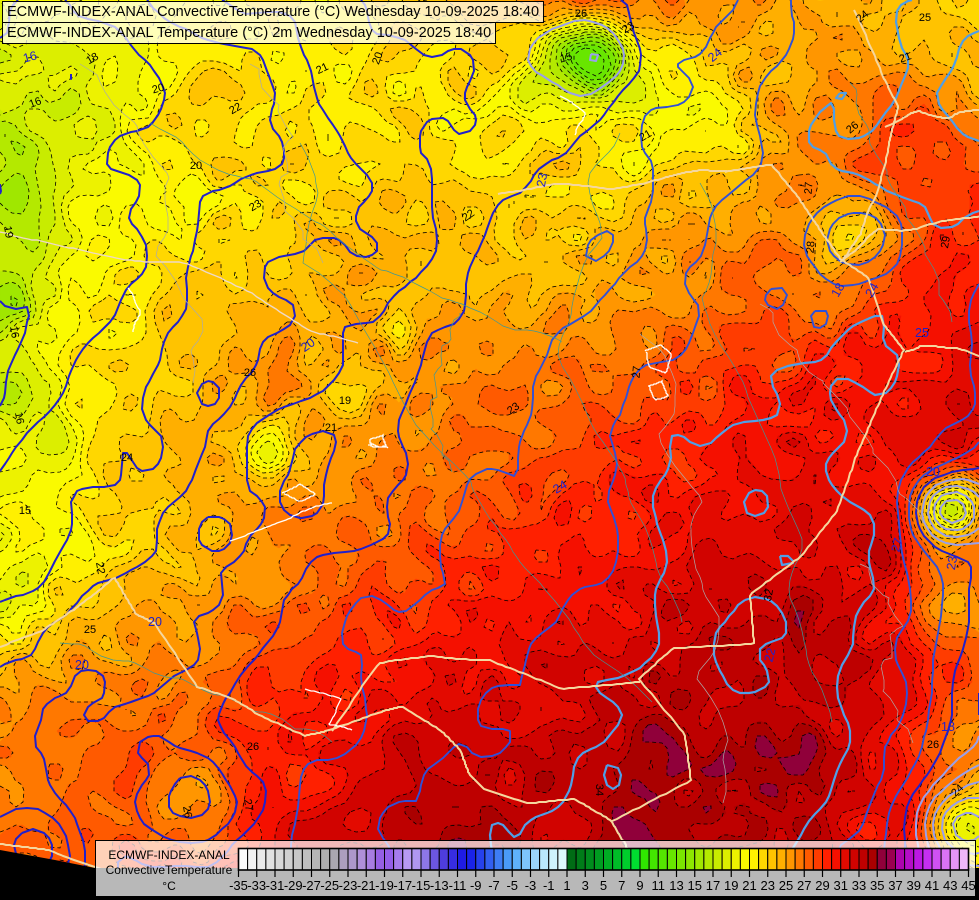  I want to click on svg-text: -21, so click(366, 885).